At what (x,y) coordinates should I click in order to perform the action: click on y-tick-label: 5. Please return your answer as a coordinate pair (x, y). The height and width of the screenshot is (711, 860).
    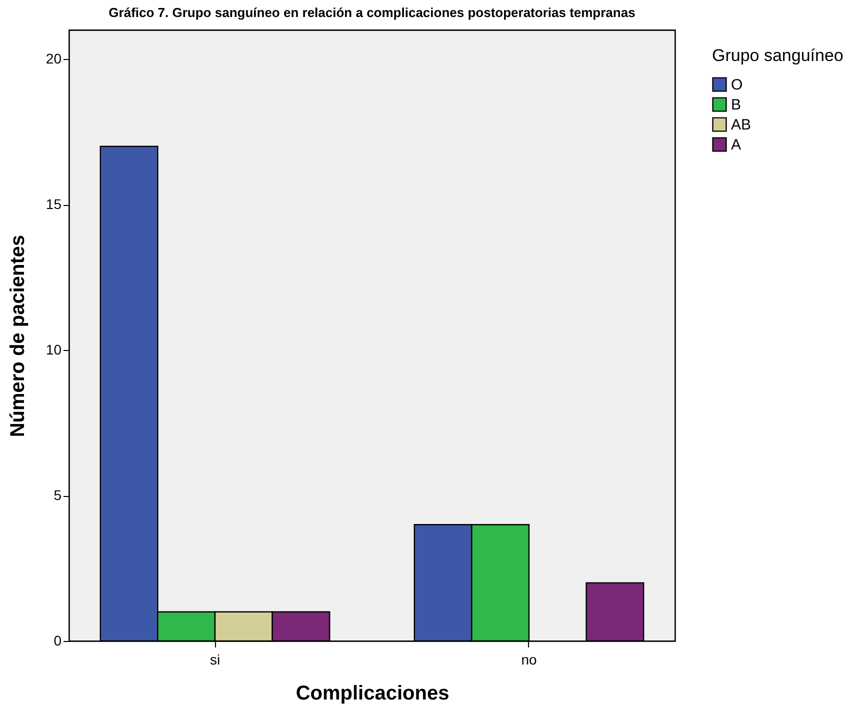
    Looking at the image, I should click on (58, 495).